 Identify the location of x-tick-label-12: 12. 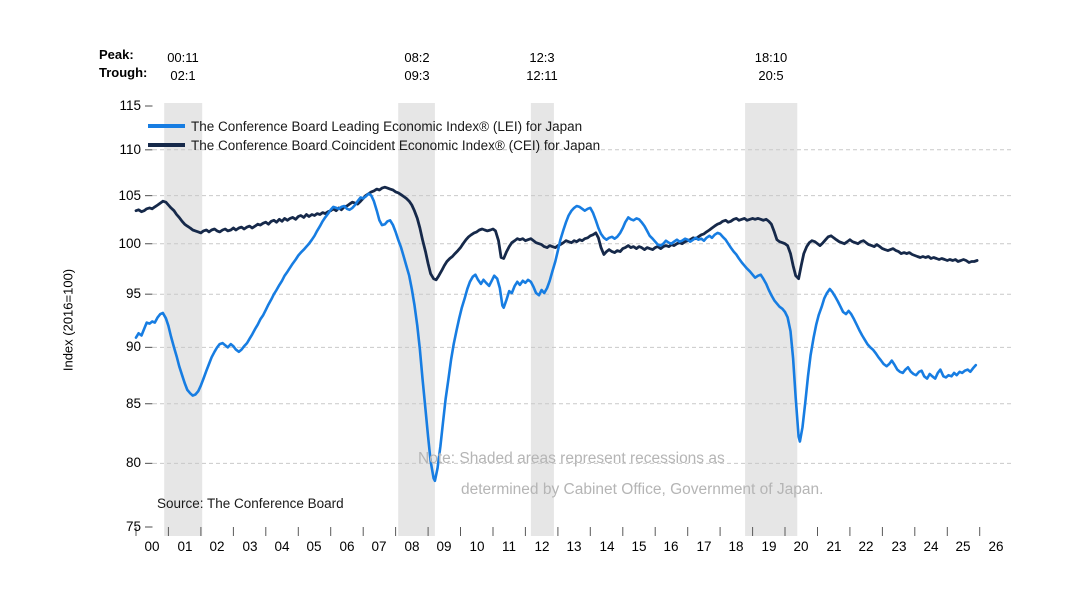
(542, 546).